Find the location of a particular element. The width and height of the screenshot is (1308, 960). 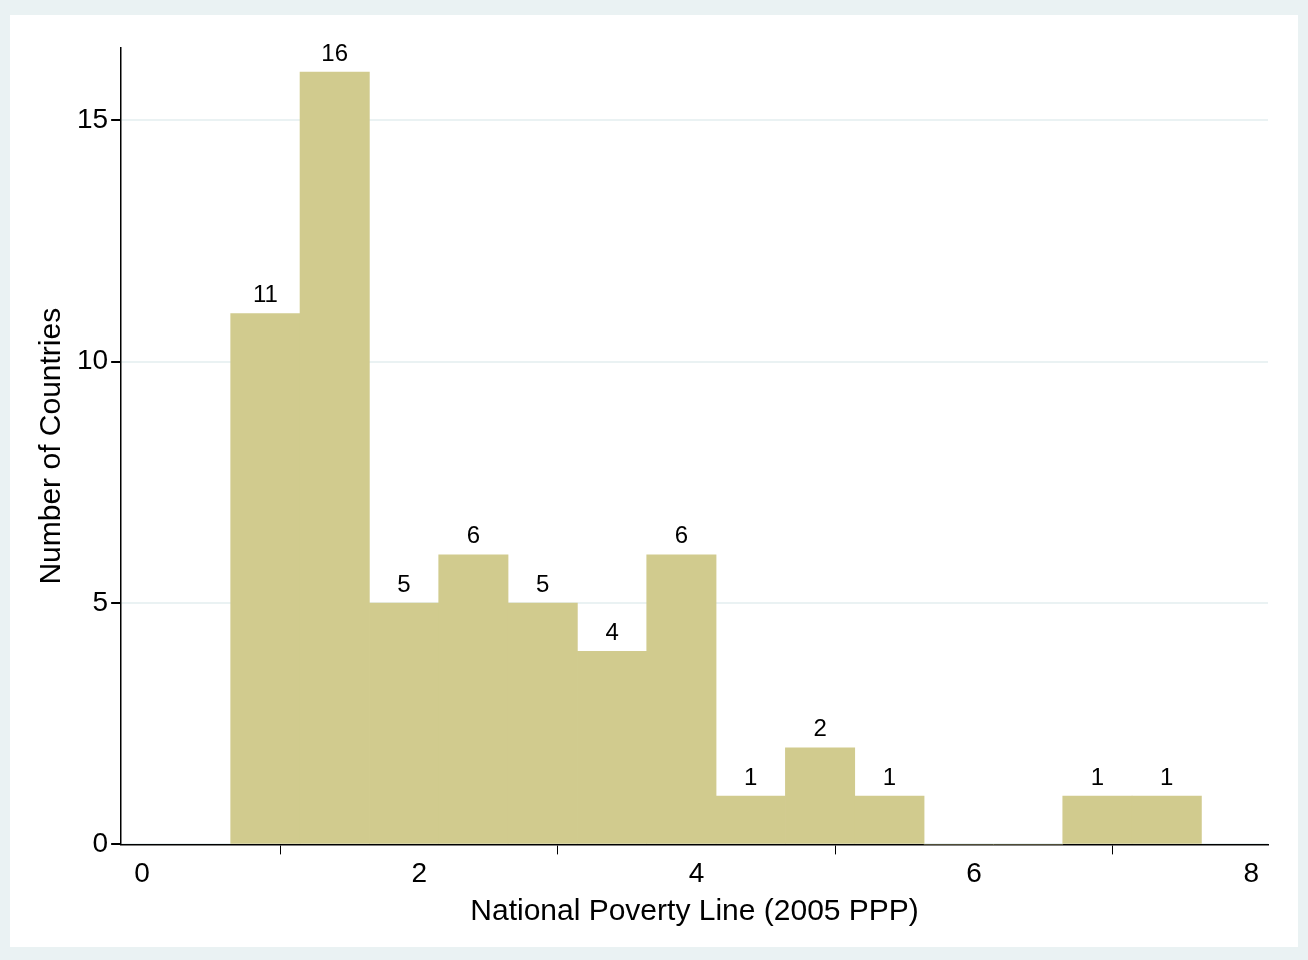

x-tick-label: 0 is located at coordinates (142, 872).